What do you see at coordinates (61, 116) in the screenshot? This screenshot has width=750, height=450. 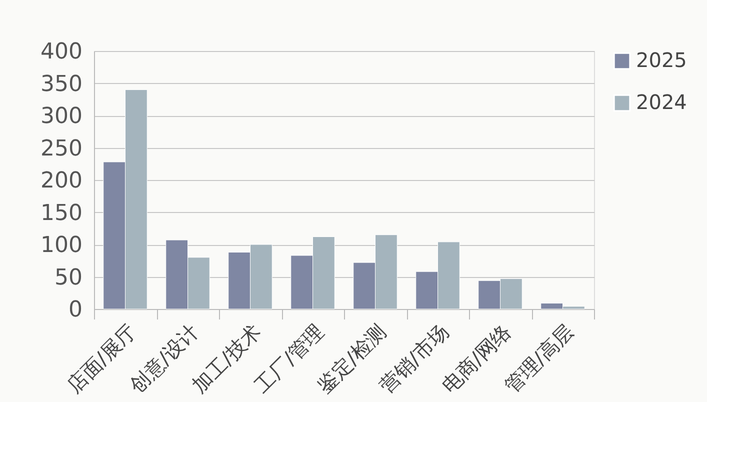 I see `y-tick-label: 300` at bounding box center [61, 116].